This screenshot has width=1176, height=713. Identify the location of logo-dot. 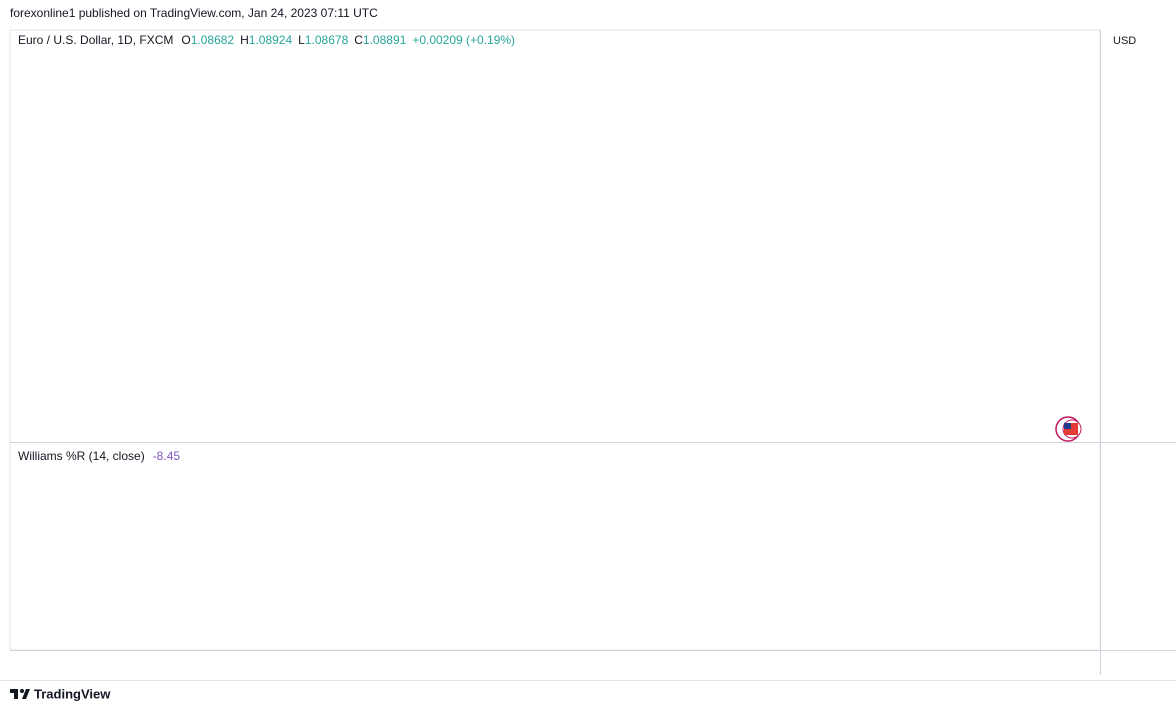
(22, 691).